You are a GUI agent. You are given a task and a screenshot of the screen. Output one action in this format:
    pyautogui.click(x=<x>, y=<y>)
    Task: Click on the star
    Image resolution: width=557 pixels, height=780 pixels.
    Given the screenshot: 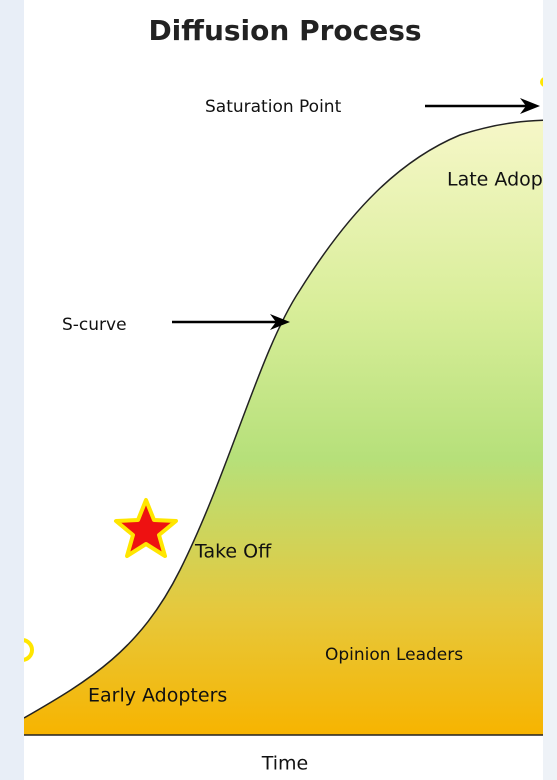 What is the action you would take?
    pyautogui.click(x=146, y=528)
    